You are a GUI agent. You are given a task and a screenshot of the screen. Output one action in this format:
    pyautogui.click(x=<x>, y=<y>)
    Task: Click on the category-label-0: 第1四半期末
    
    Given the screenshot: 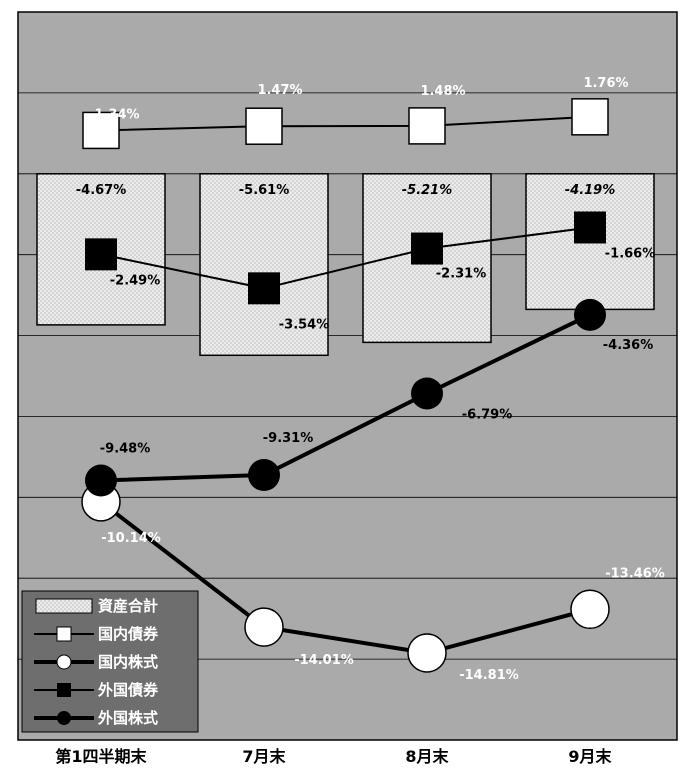 What is the action you would take?
    pyautogui.click(x=101, y=756)
    